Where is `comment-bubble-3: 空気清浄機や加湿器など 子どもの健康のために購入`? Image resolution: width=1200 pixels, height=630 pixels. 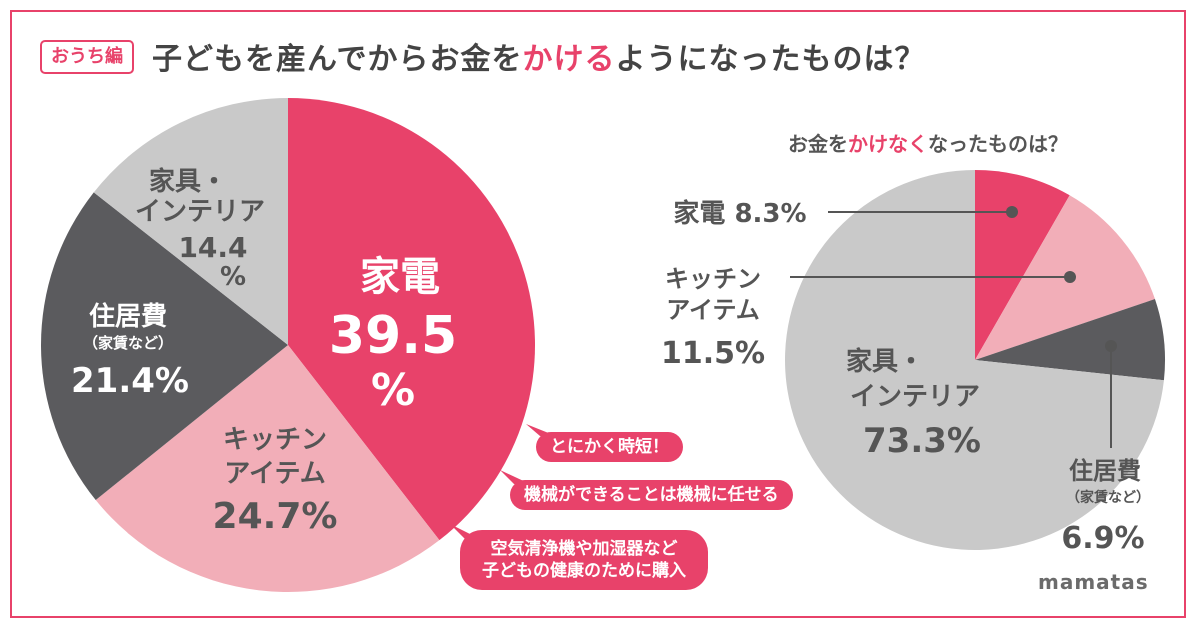
comment-bubble-3: 空気清浄機や加湿器など 子どもの健康のために購入 is located at coordinates (584, 560).